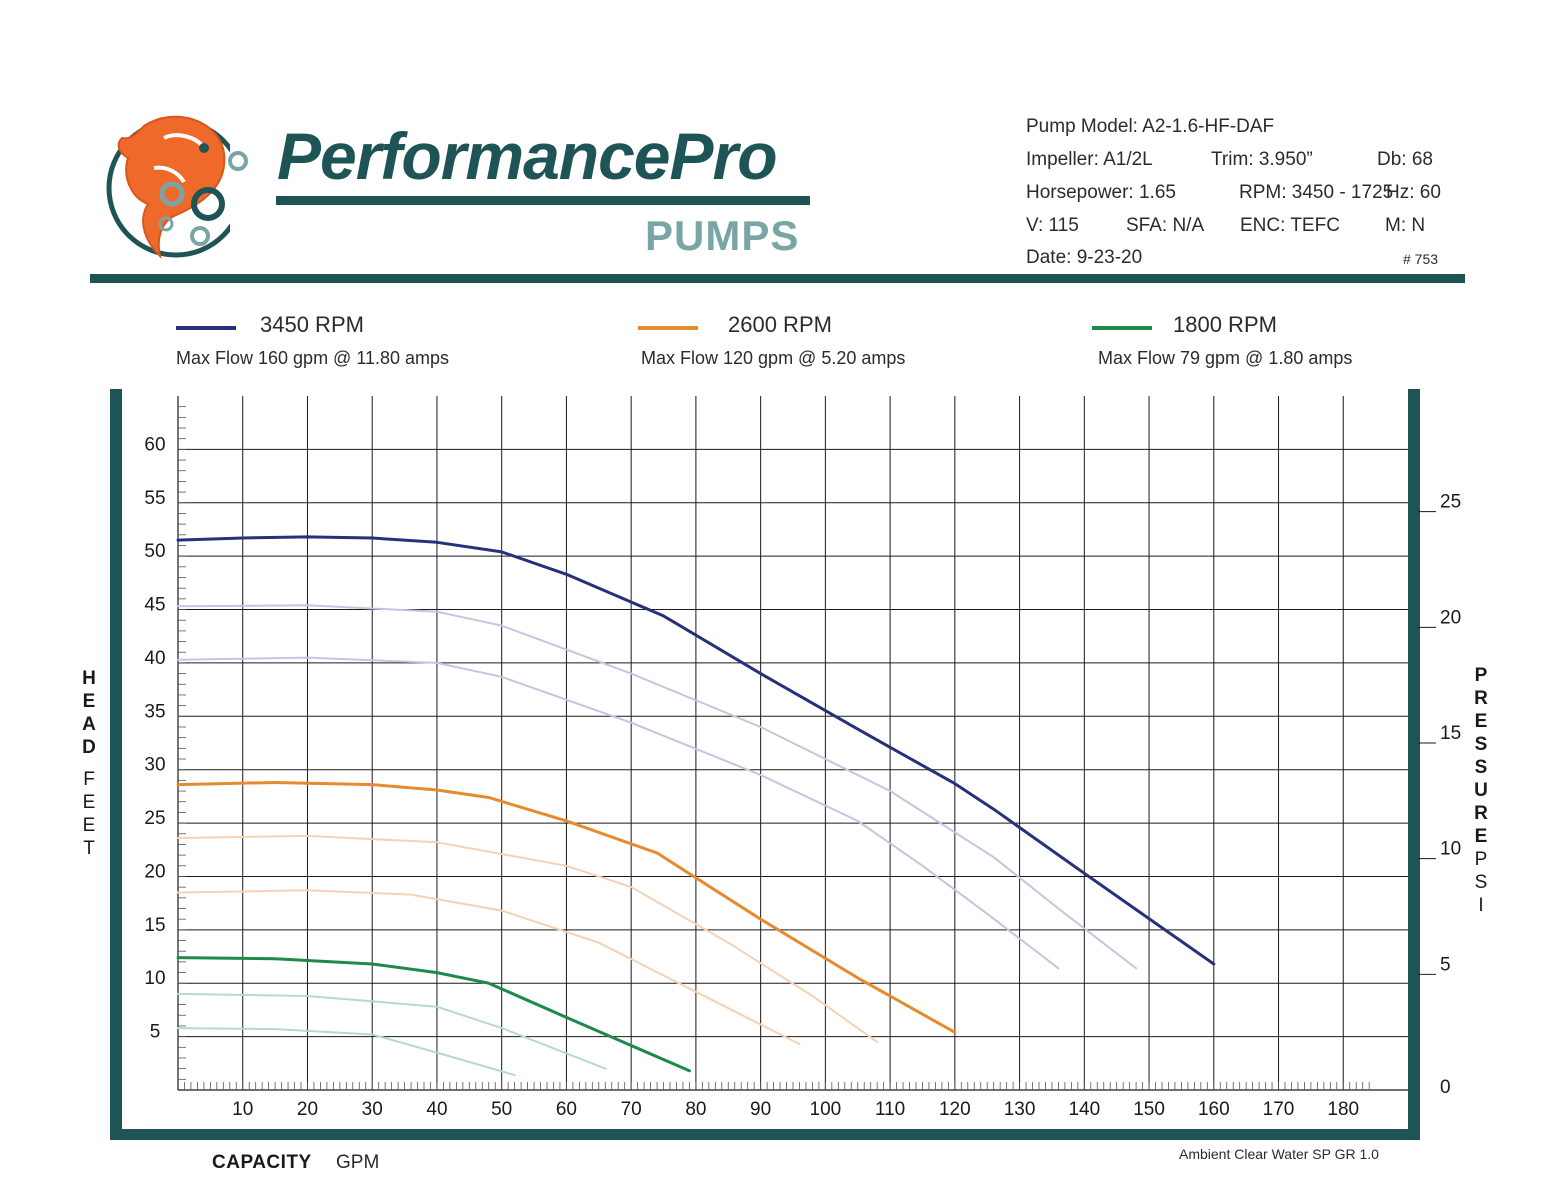 The height and width of the screenshot is (1198, 1557). Describe the element at coordinates (154, 658) in the screenshot. I see `y-tick-label: 40` at that location.